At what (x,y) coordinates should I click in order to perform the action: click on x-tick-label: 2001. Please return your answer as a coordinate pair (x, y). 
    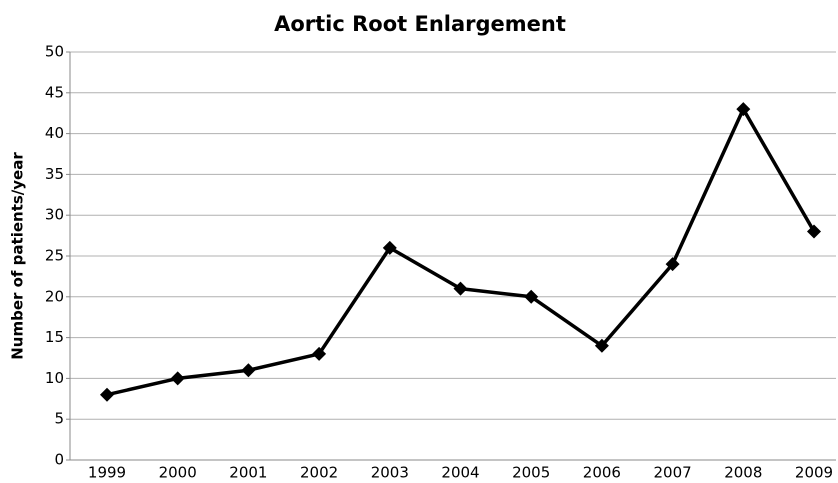
    Looking at the image, I should click on (248, 473).